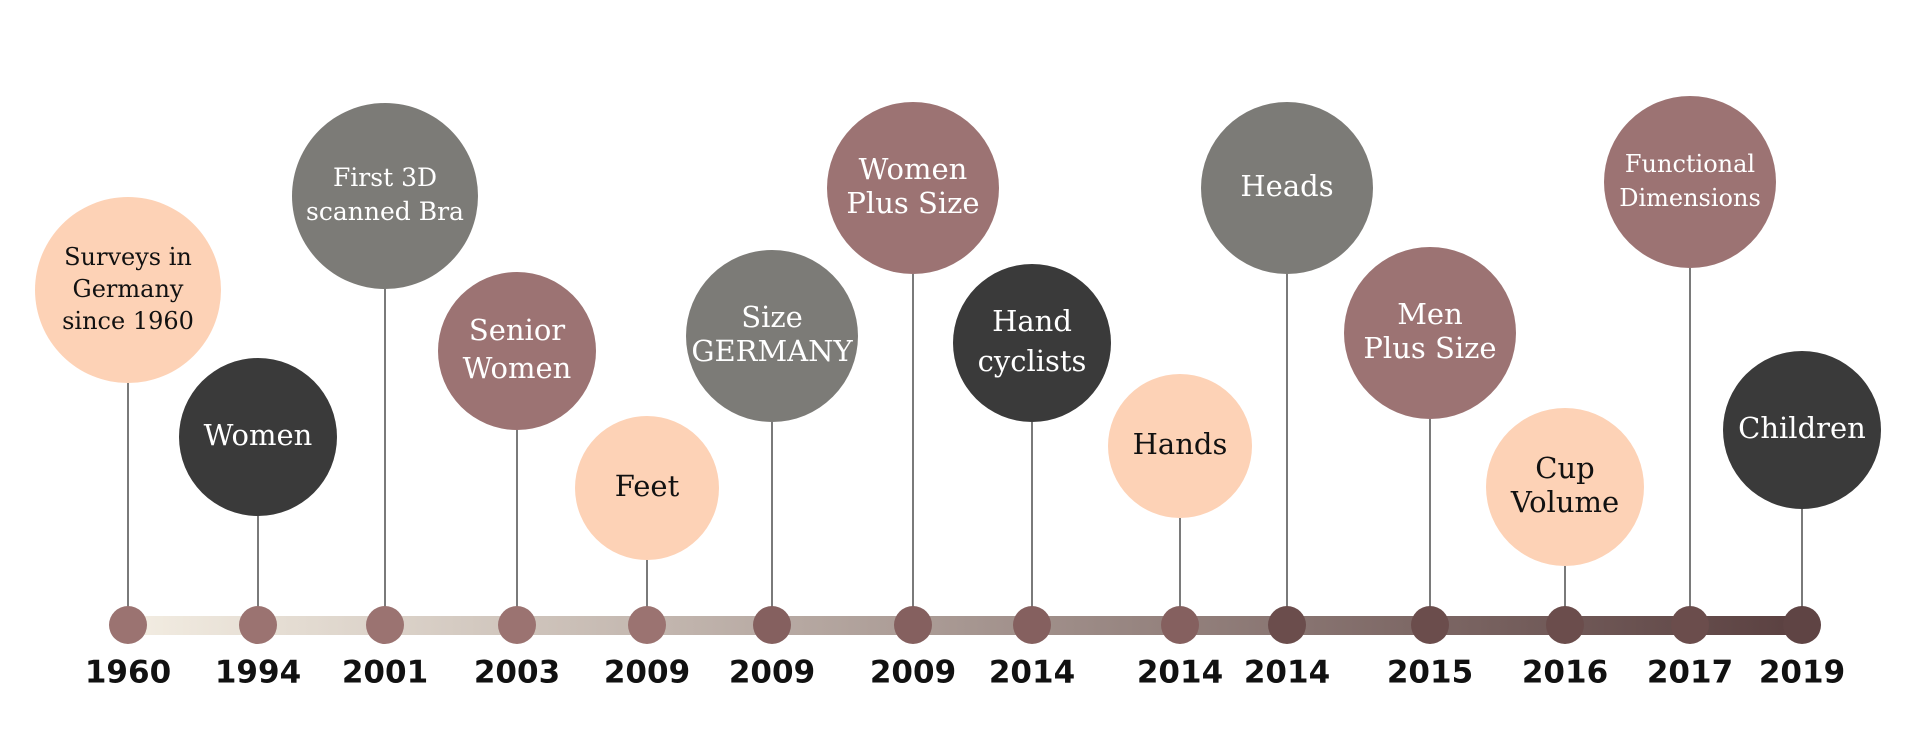 The width and height of the screenshot is (1920, 751). I want to click on event-year: 2019, so click(1802, 673).